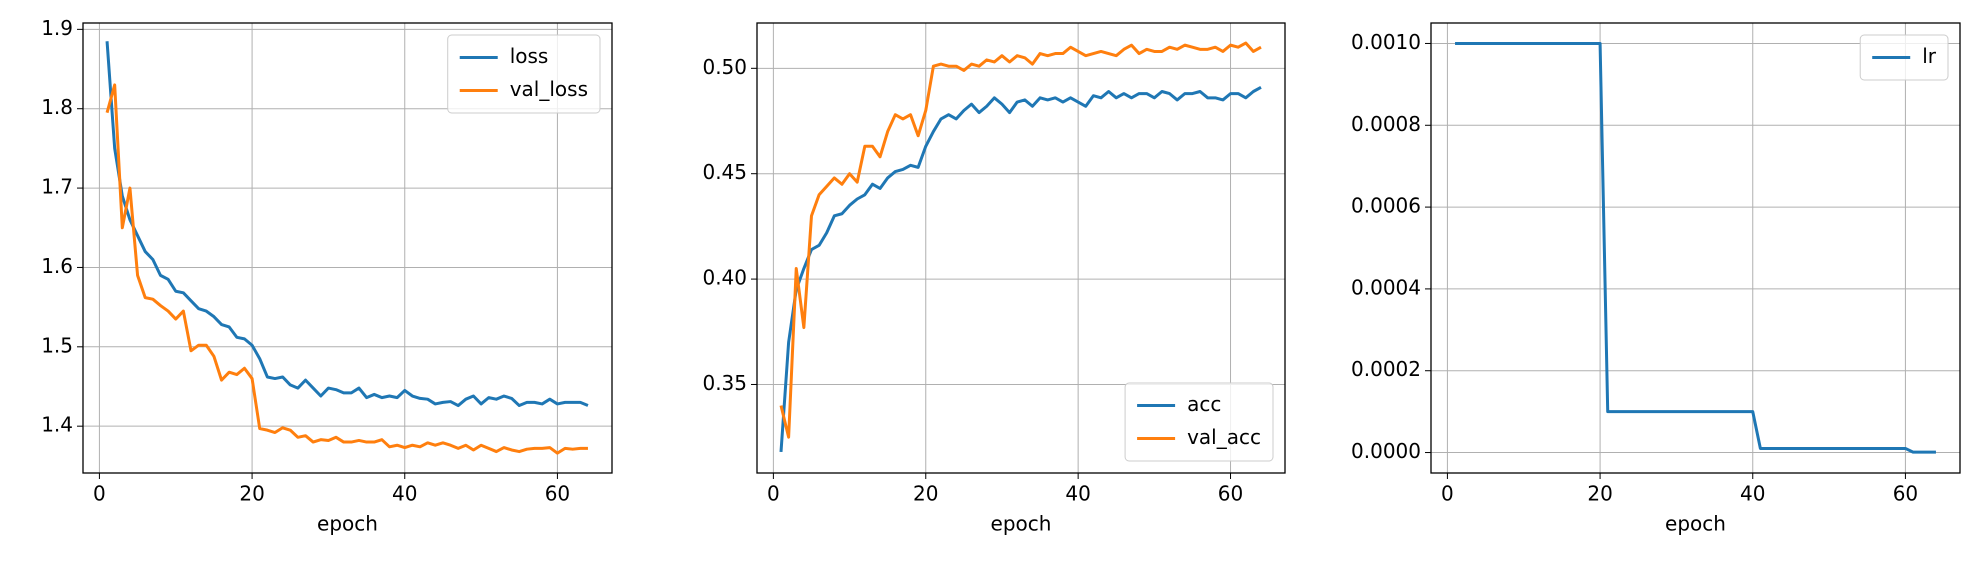 The width and height of the screenshot is (1979, 580). I want to click on y-tick-label: 0.0008, so click(1386, 124).